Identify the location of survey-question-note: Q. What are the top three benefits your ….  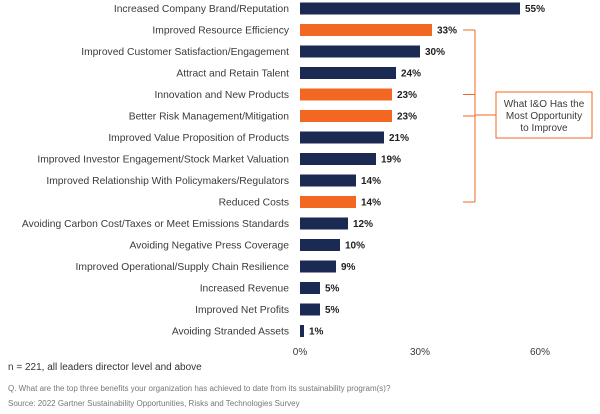
(199, 388).